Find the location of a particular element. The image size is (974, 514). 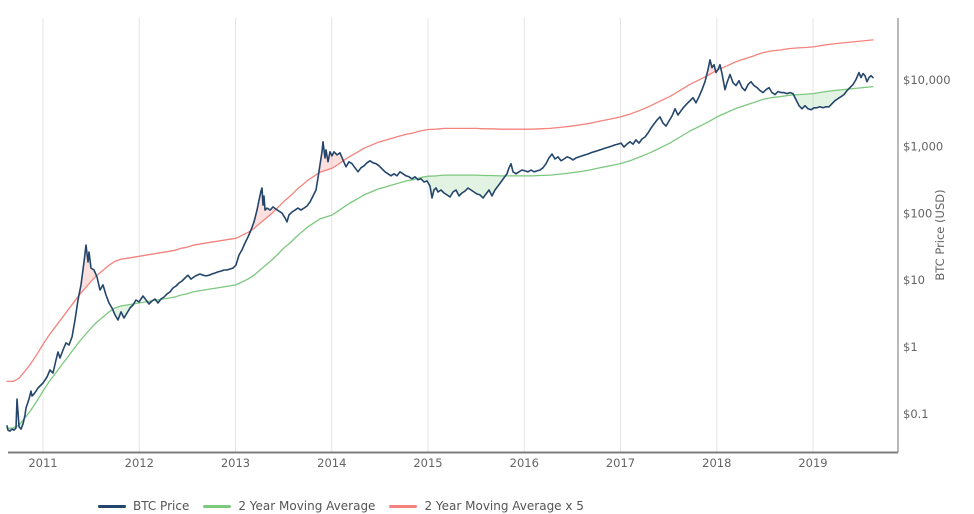

legend-label: BTC Price is located at coordinates (161, 506).